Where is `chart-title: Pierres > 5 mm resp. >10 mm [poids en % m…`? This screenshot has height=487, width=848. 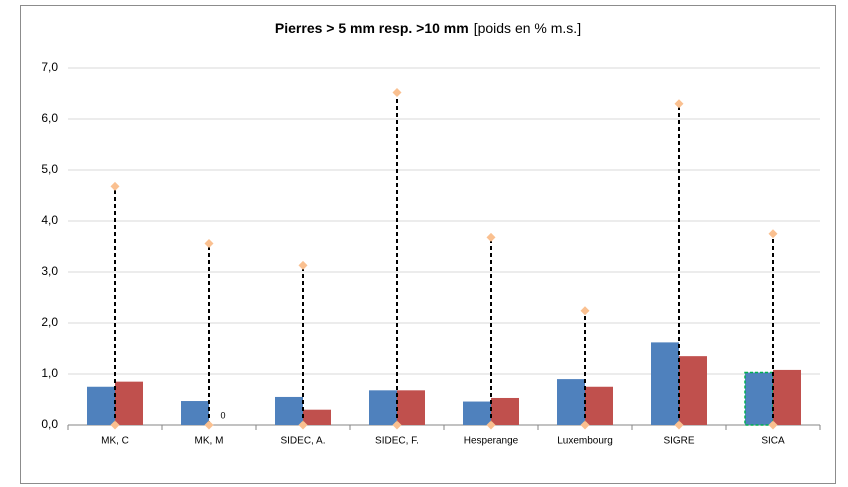 chart-title: Pierres > 5 mm resp. >10 mm [poids en % m… is located at coordinates (428, 28).